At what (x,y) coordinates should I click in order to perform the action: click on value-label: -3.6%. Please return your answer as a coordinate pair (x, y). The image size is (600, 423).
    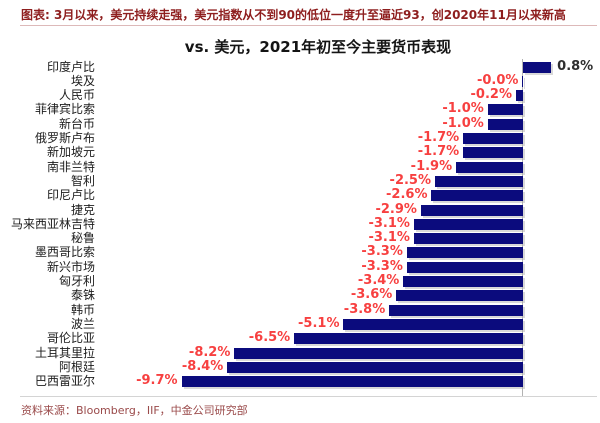
    Looking at the image, I should click on (371, 295).